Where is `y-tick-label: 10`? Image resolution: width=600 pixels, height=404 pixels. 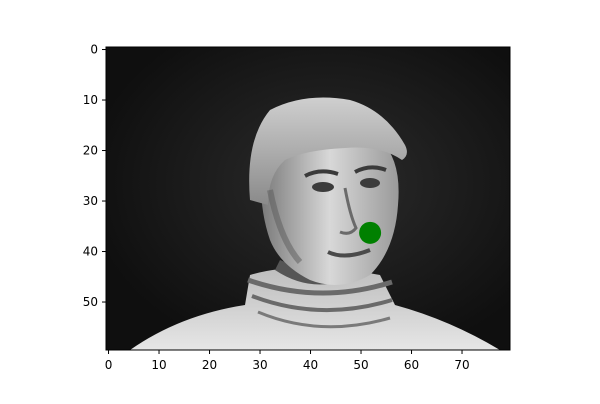 y-tick-label: 10 is located at coordinates (90, 100).